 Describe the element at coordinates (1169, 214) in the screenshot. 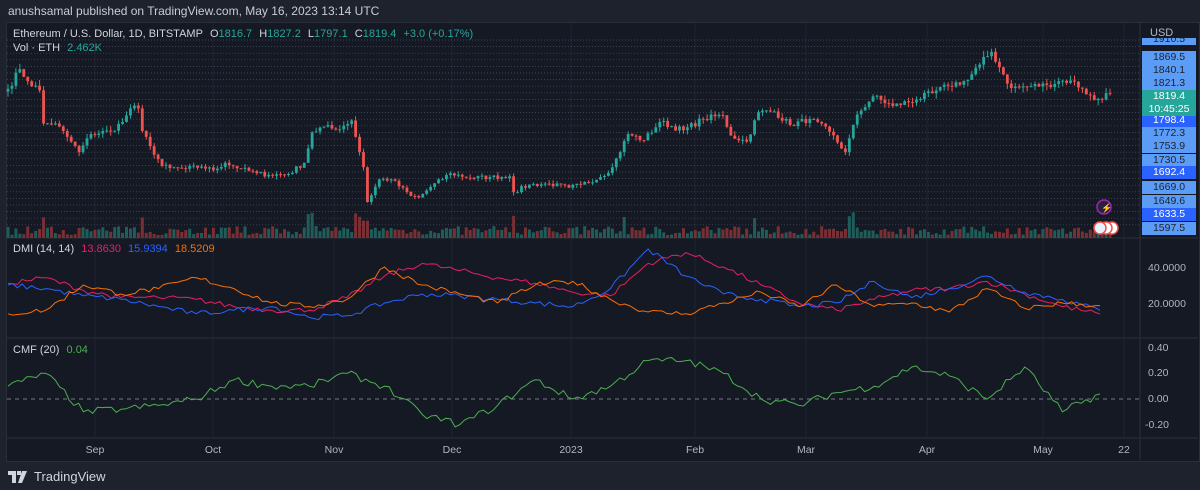

I see `price-level-label: 1633.5` at that location.